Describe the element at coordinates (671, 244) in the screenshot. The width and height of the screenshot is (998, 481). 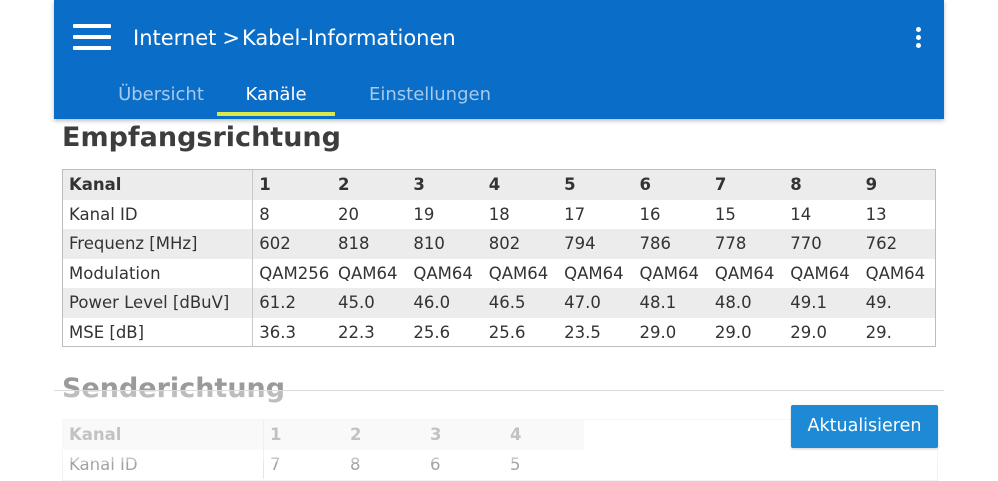
I see `table-cell: 786` at that location.